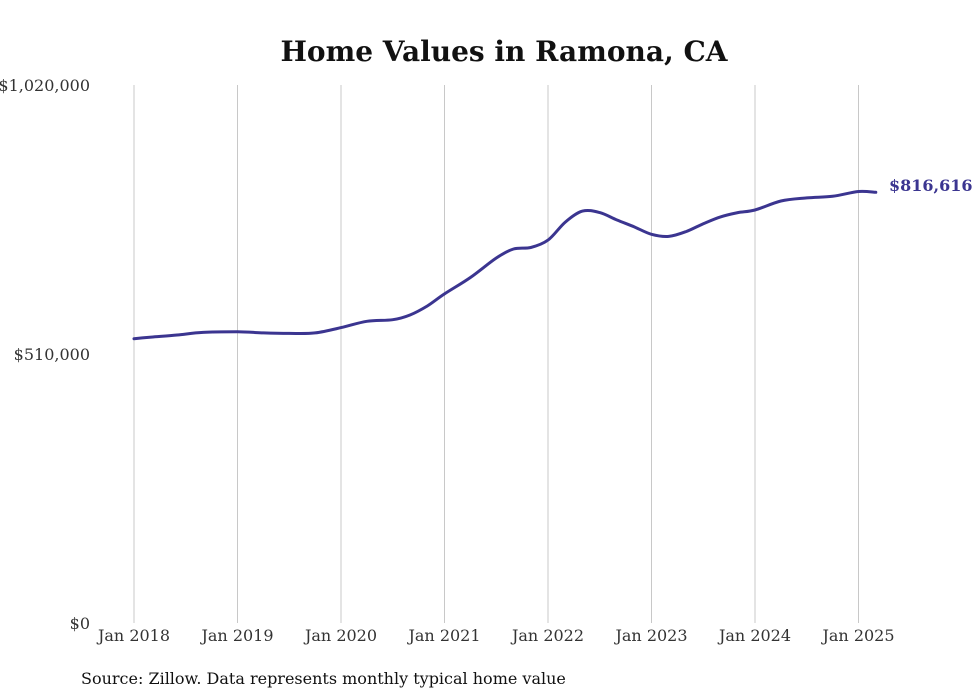 This screenshot has height=699, width=980. I want to click on y-axis-ticks: $0 $510,000 $1,020,000, so click(45, 354).